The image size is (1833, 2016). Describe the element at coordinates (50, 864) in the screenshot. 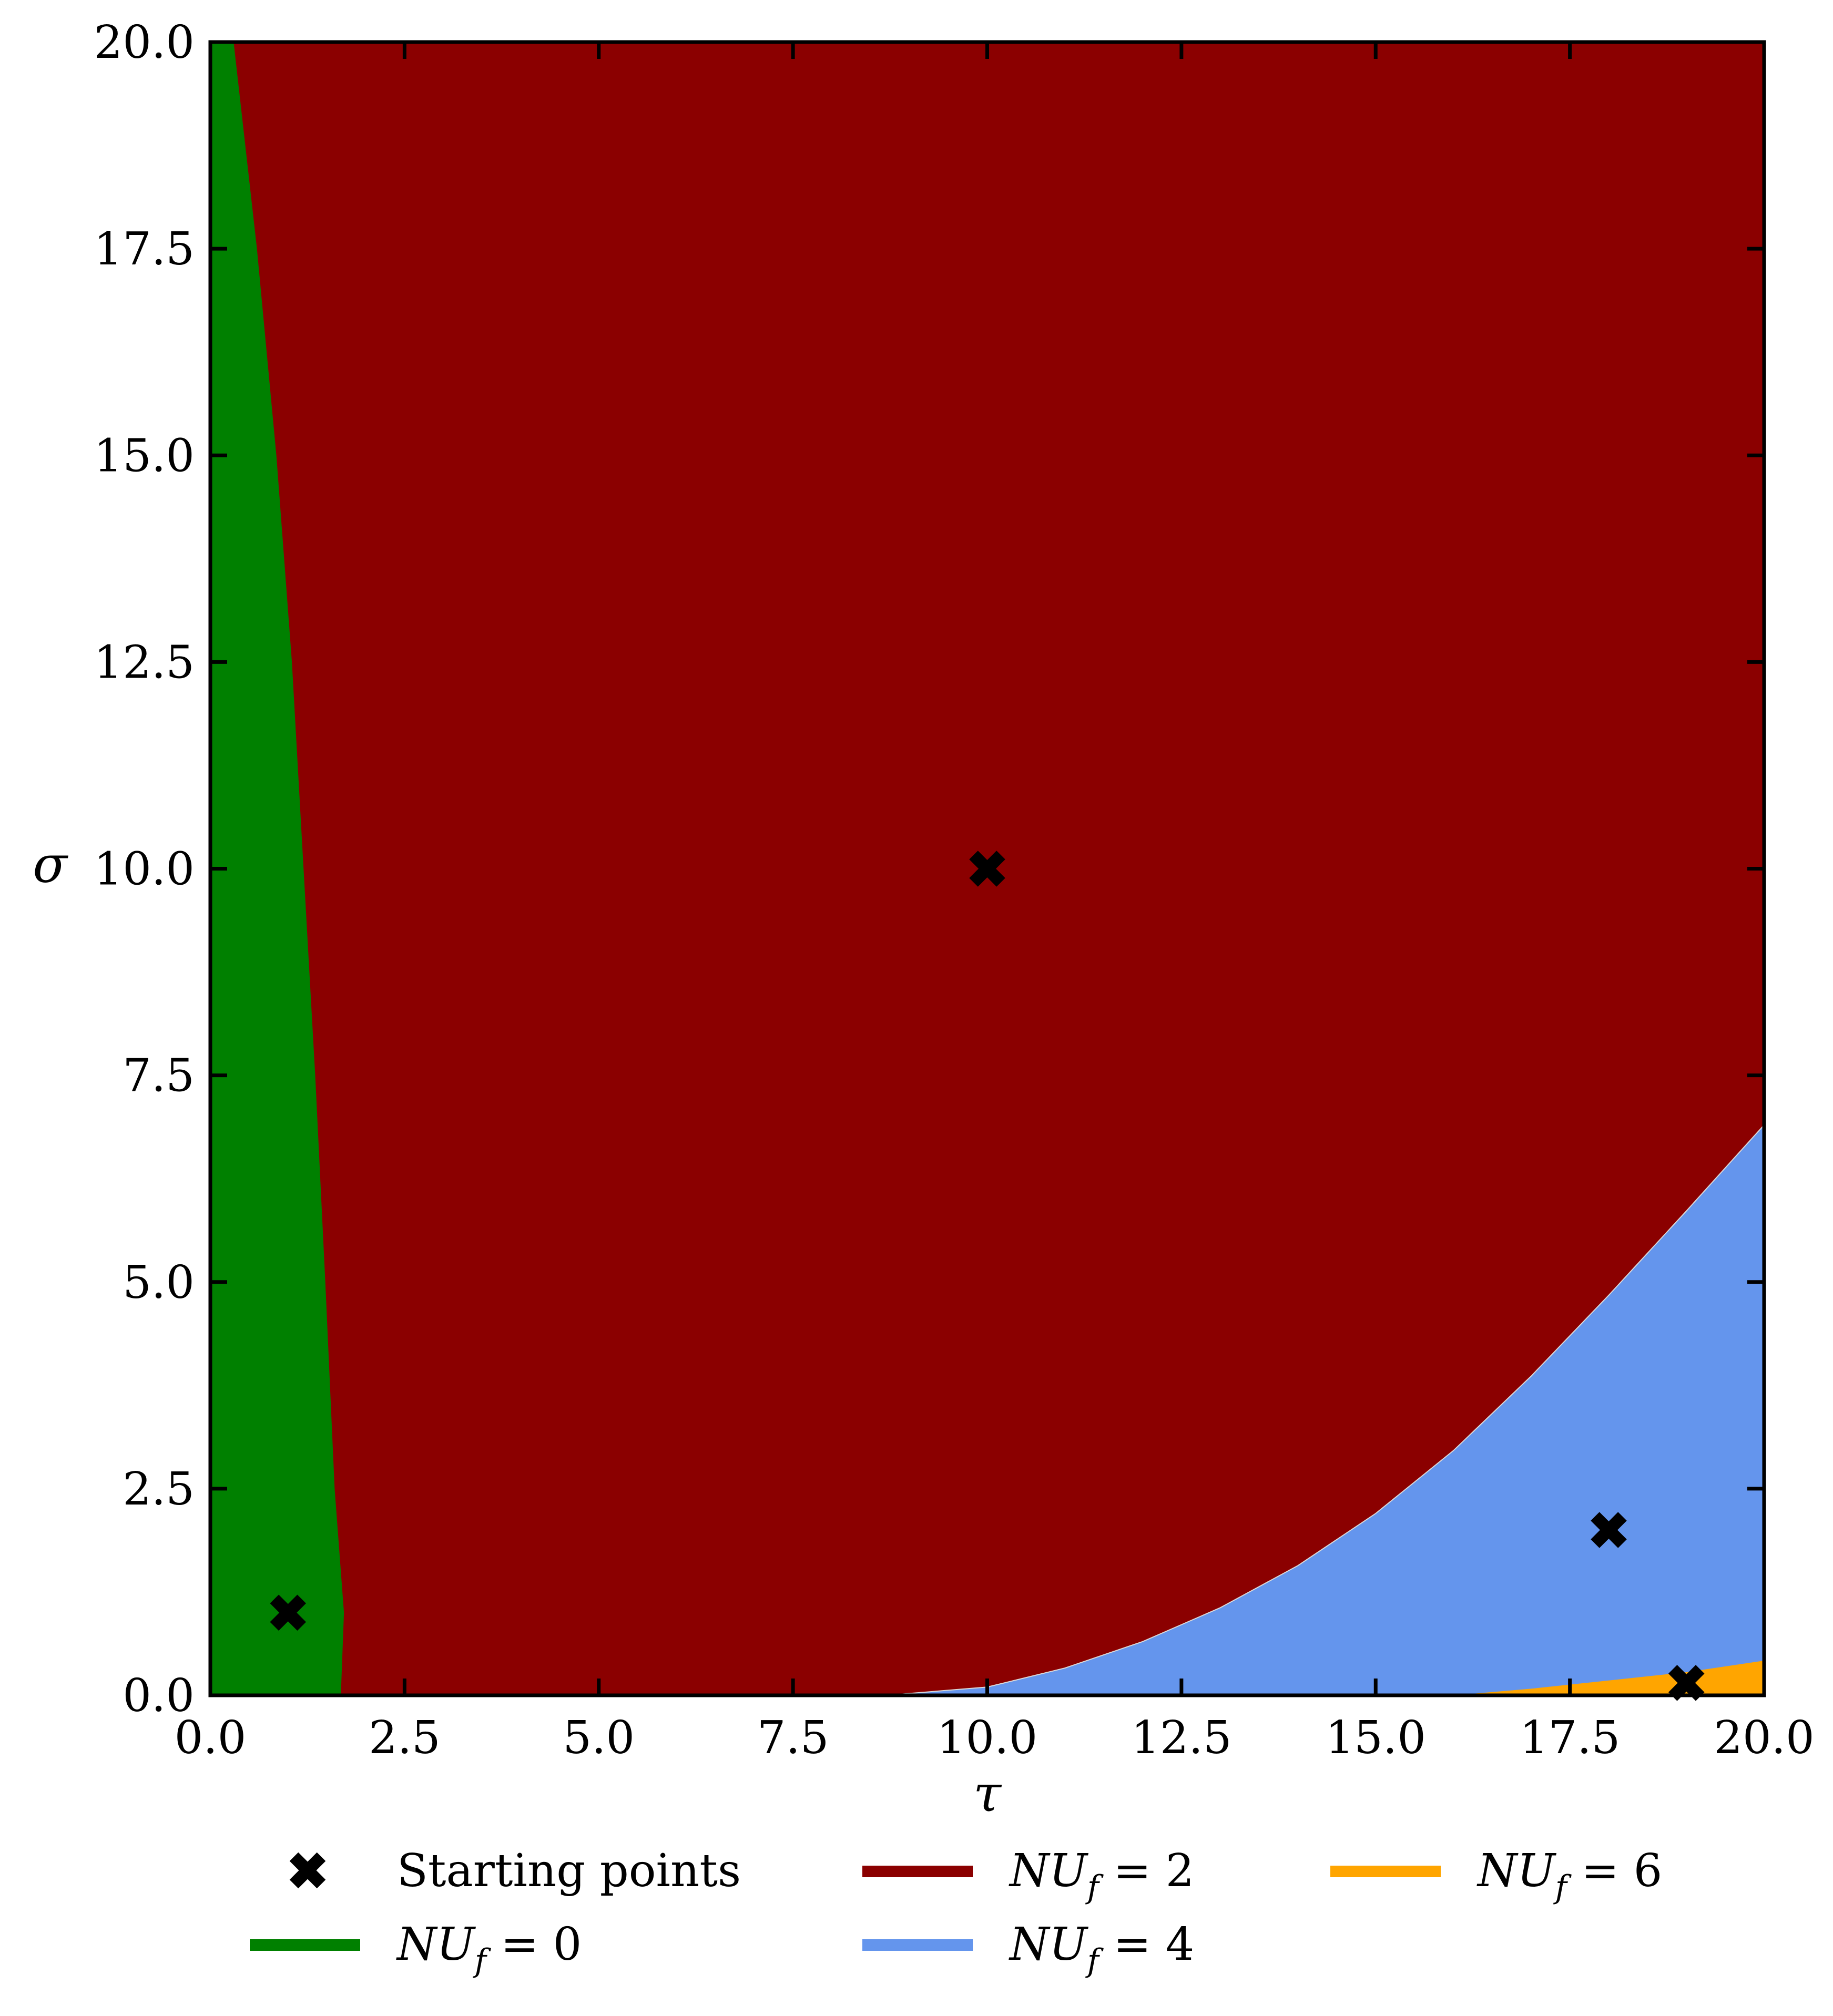

I see `y-axis-label: σ` at that location.